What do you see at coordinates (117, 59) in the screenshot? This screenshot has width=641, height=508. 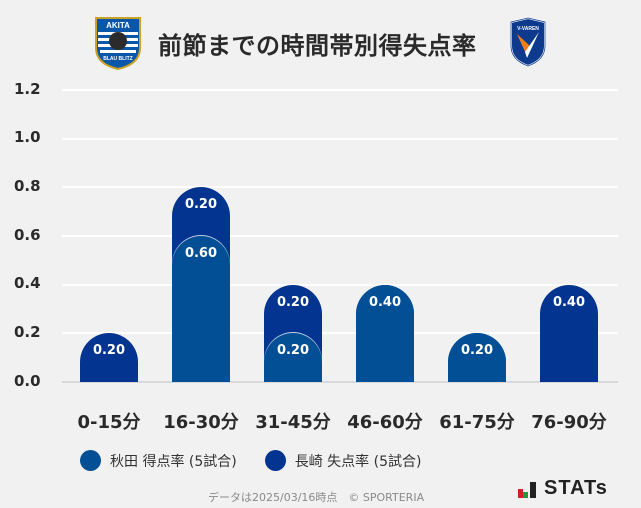 I see `svg-text: BLAU BLITZ` at bounding box center [117, 59].